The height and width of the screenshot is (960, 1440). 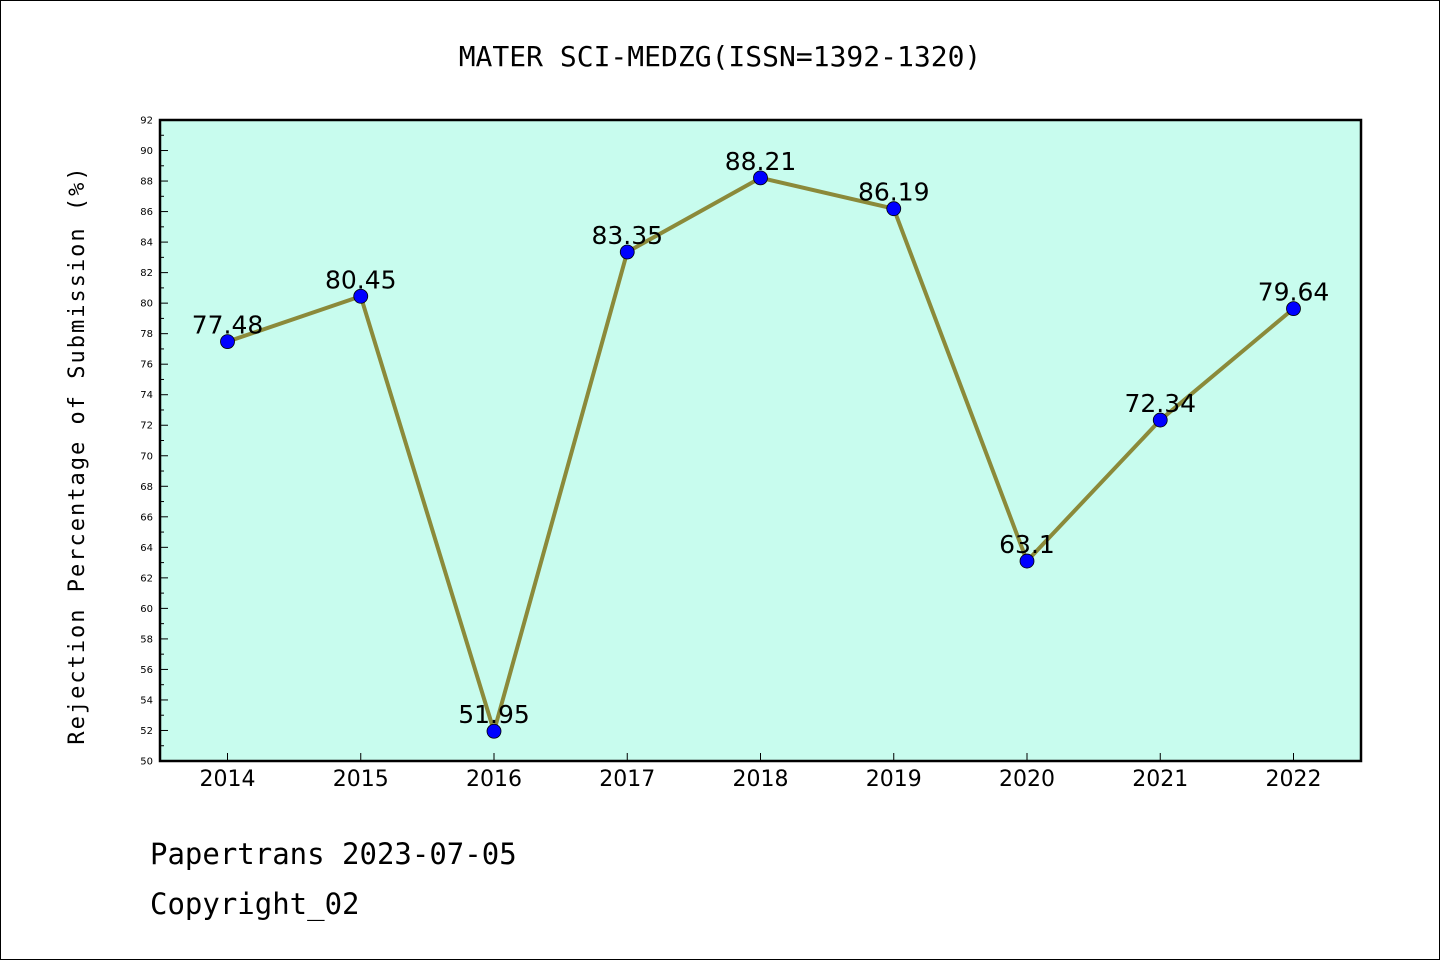 I want to click on y-tick-label: 88, so click(x=146, y=182).